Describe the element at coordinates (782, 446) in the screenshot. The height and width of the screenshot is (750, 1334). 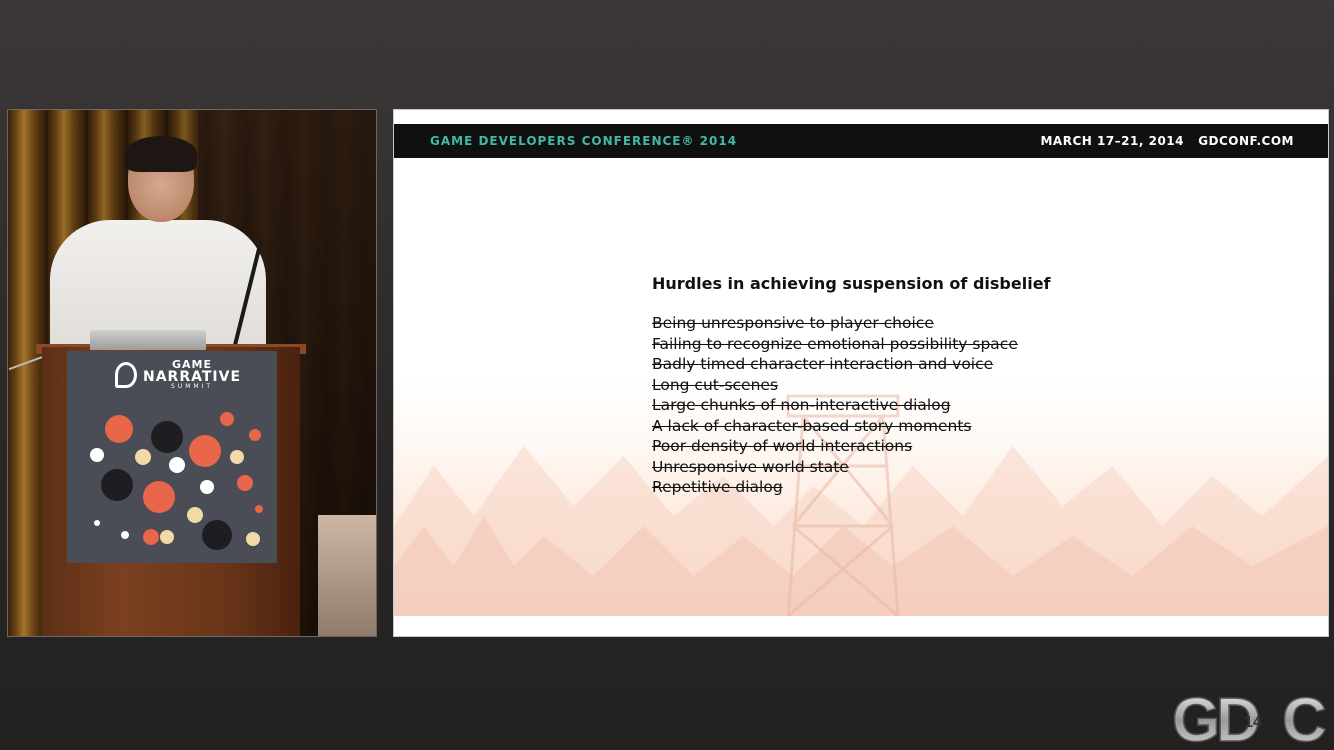
I see `list-item: Poor density of world interactions` at that location.